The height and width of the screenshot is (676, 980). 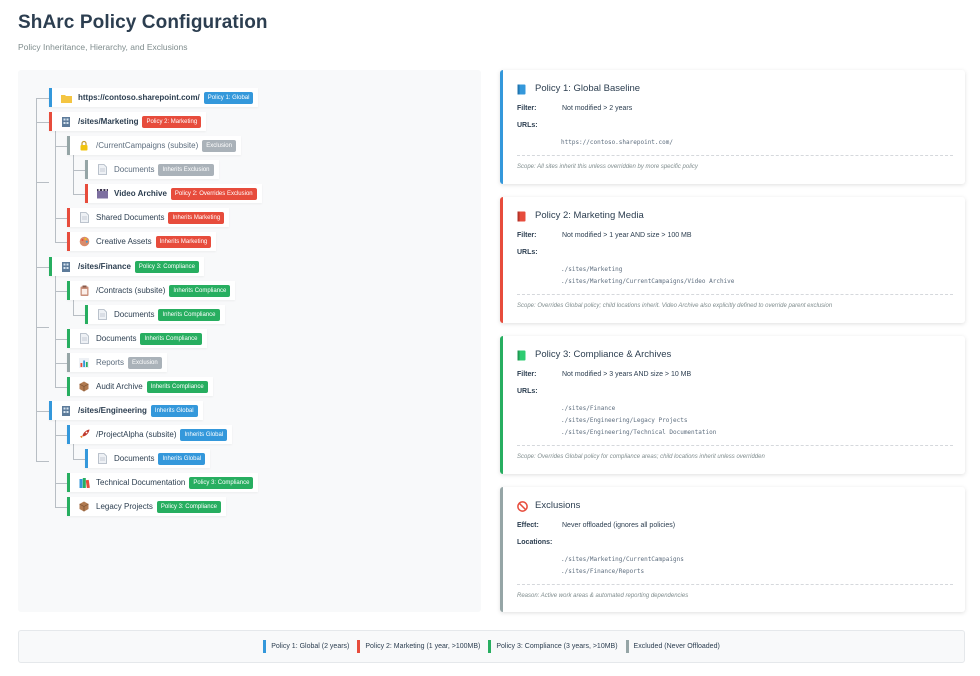 I want to click on tree-node-label: /sites/Engineering, so click(x=112, y=410).